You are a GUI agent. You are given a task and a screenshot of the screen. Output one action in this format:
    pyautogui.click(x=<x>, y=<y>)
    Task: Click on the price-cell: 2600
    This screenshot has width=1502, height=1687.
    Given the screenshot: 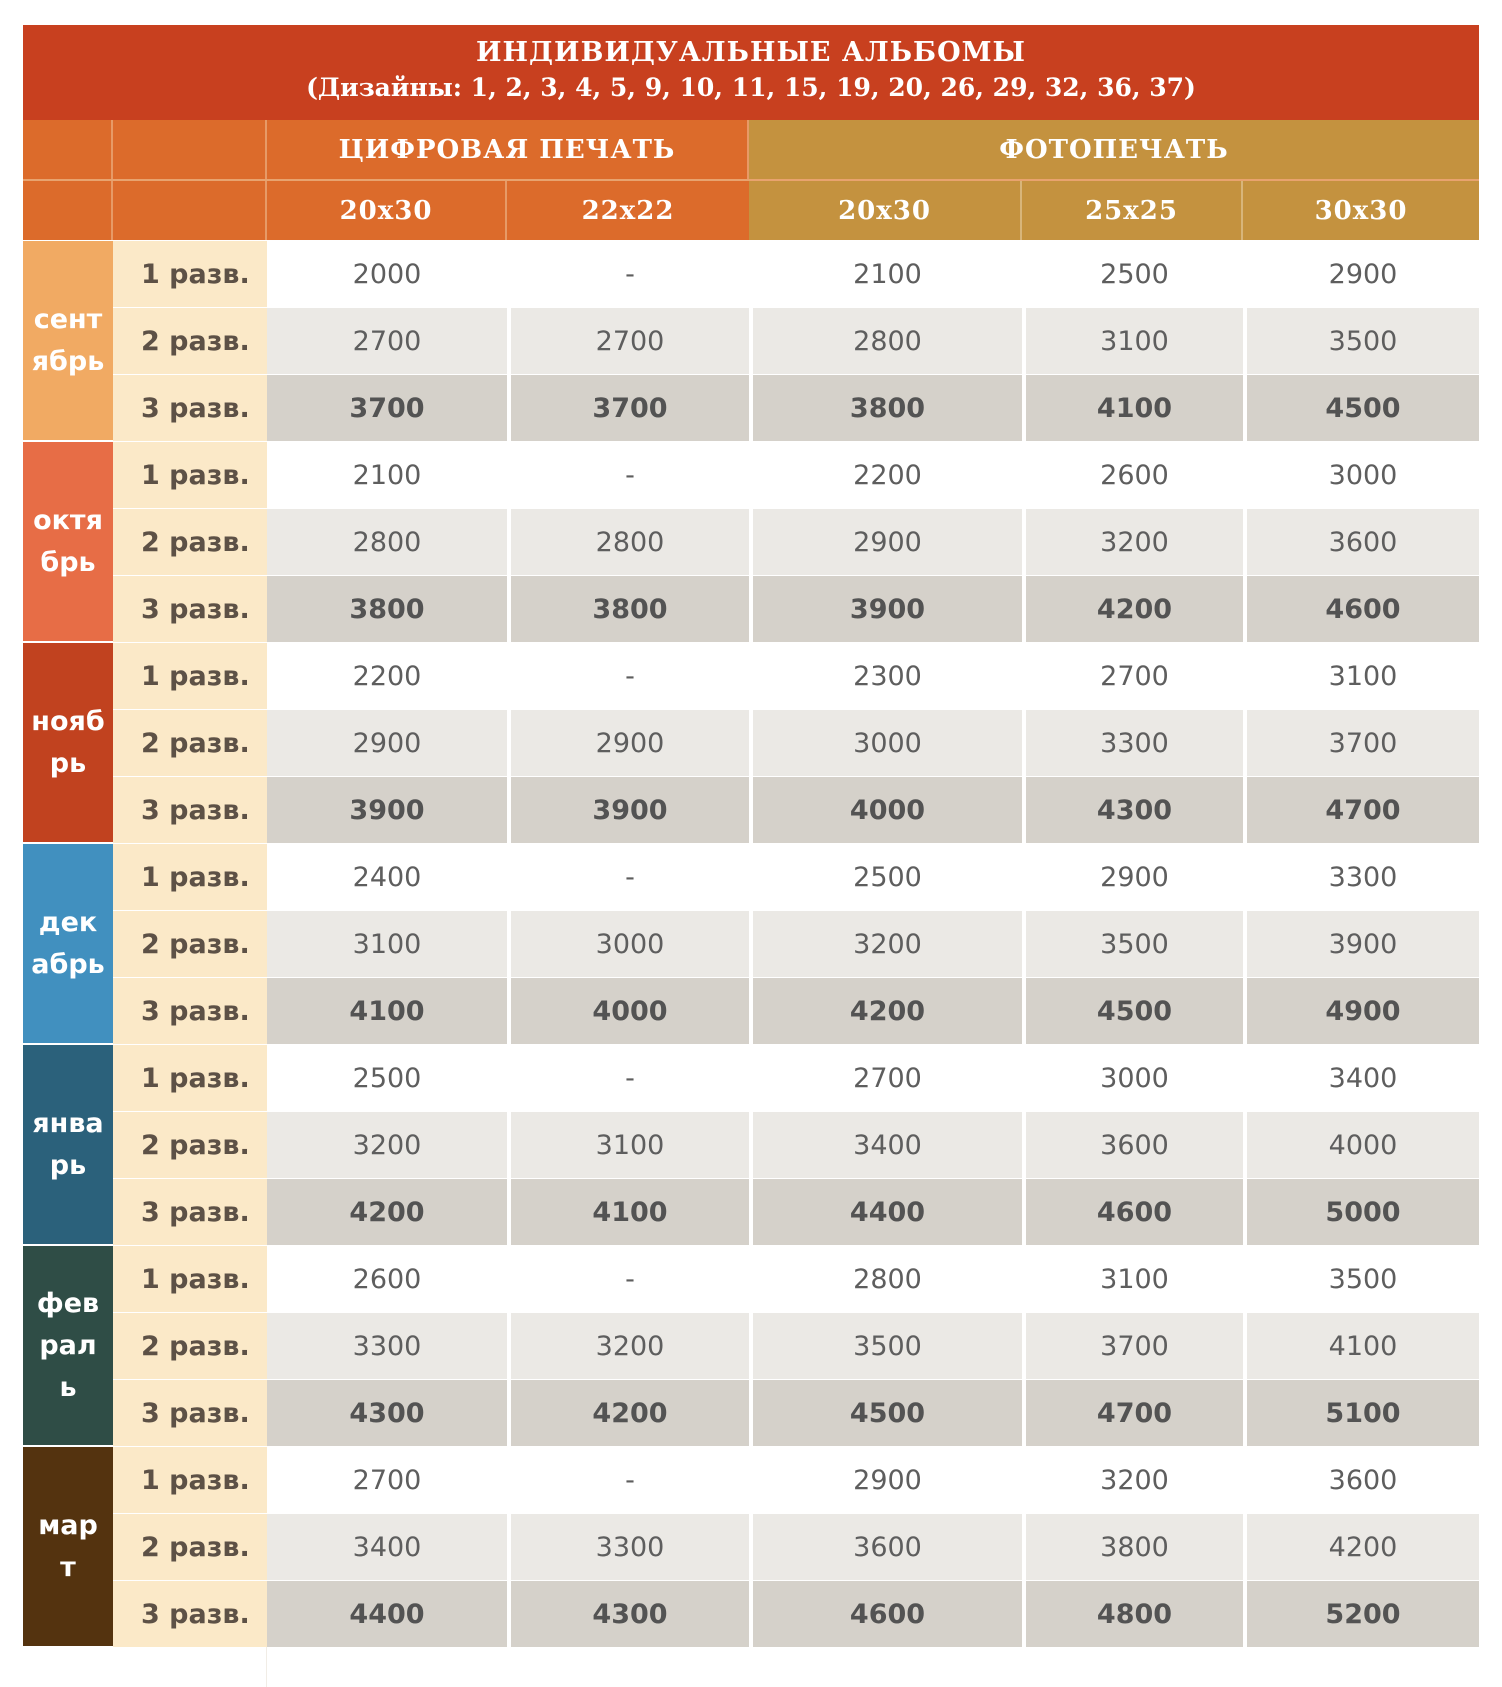 What is the action you would take?
    pyautogui.click(x=387, y=1279)
    